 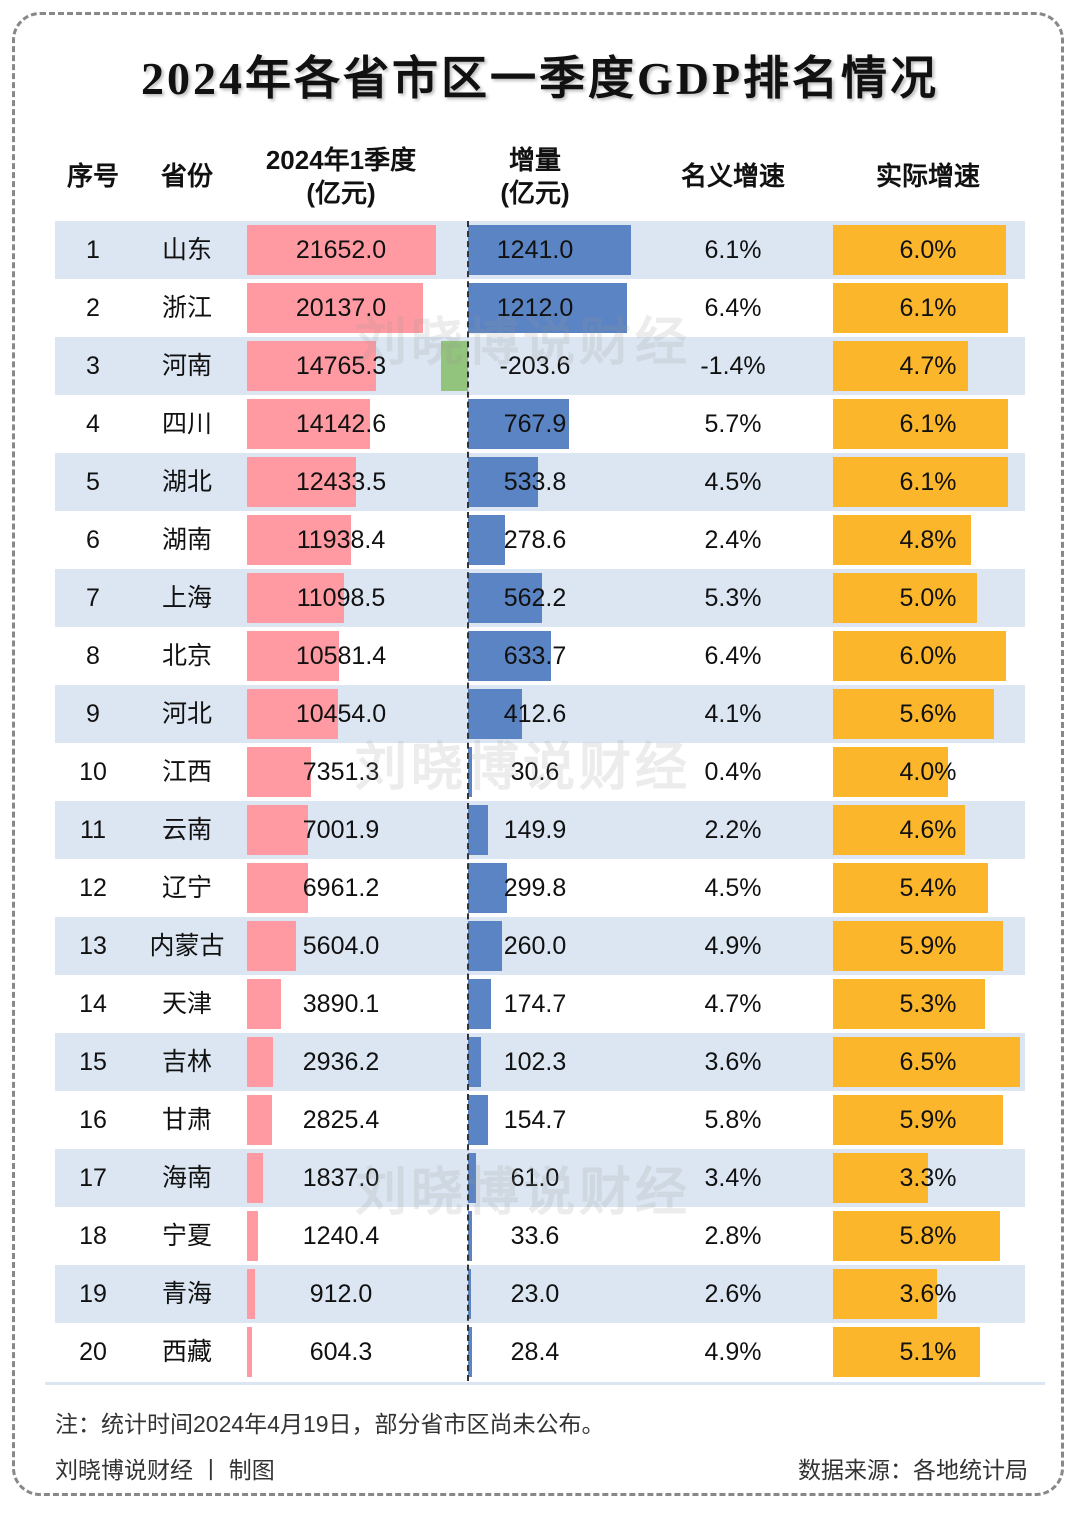 I want to click on cell: 8, so click(x=93, y=656).